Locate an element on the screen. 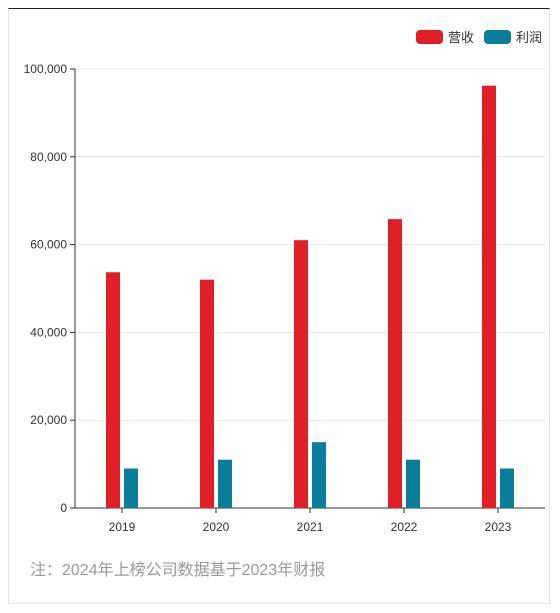  bar-profit-2019 is located at coordinates (131, 488).